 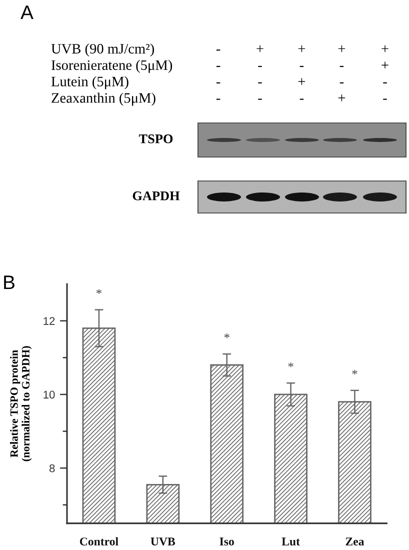 I want to click on text: Zeaxanthin (5μM), so click(x=104, y=99).